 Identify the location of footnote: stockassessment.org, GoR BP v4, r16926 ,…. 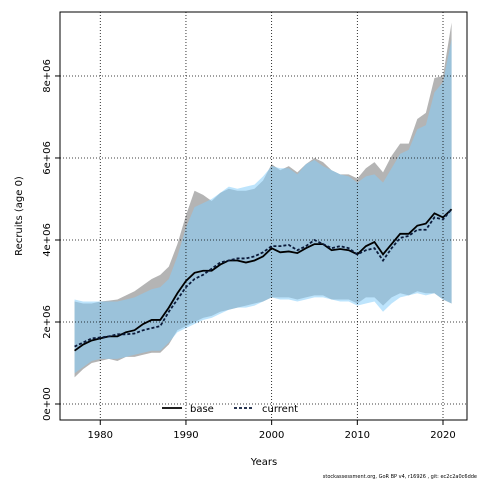
(400, 477).